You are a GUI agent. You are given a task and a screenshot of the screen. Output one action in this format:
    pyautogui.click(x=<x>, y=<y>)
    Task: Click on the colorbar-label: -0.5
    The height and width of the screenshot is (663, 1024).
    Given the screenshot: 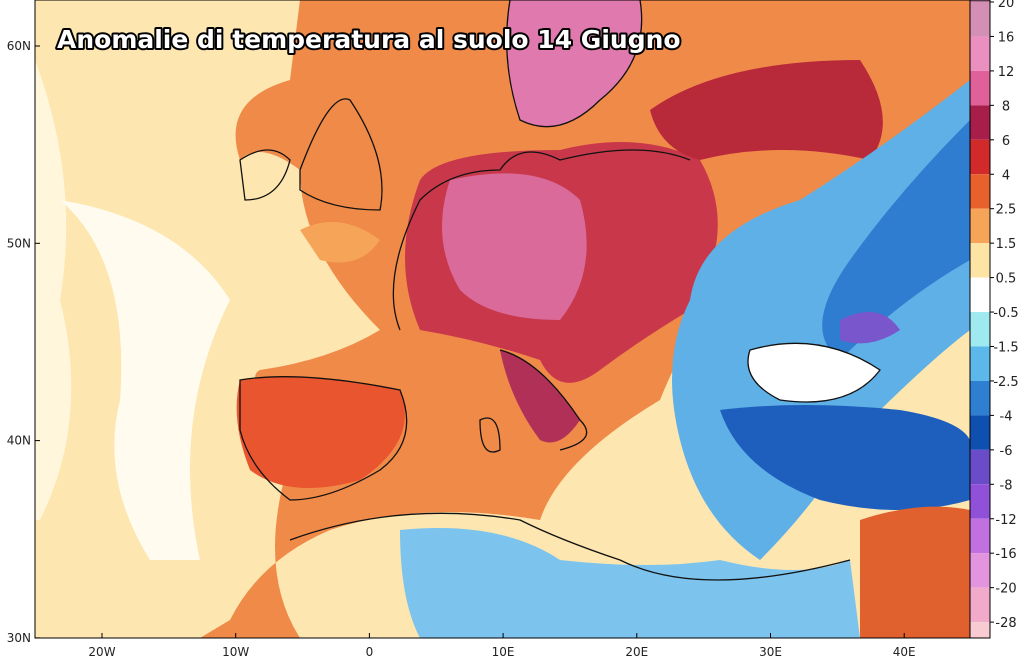 What is the action you would take?
    pyautogui.click(x=1005, y=313)
    